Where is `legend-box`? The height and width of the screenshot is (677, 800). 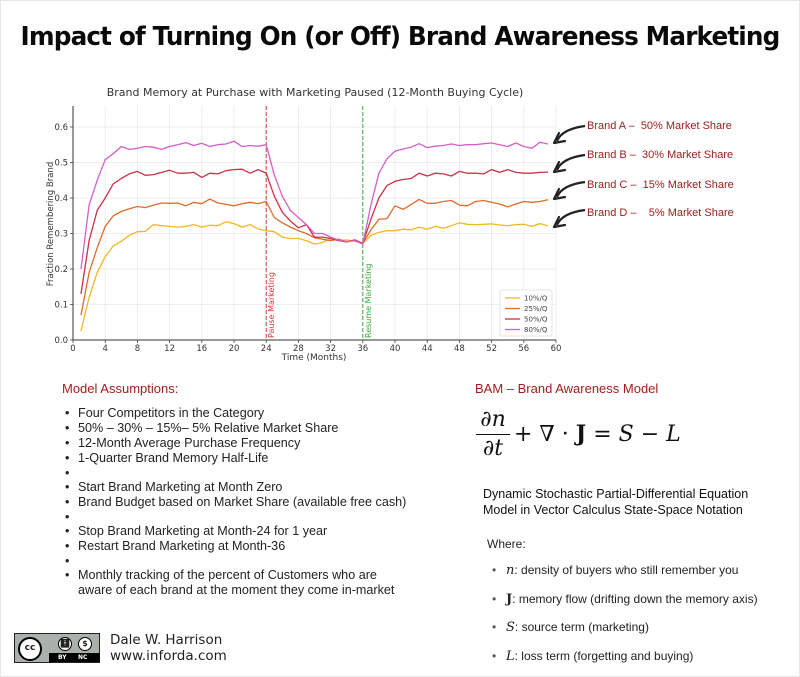 legend-box is located at coordinates (526, 313).